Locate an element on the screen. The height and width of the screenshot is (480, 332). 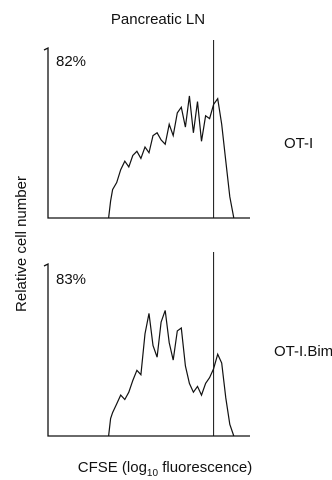
panel-bottom-percent: 83% is located at coordinates (71, 279).